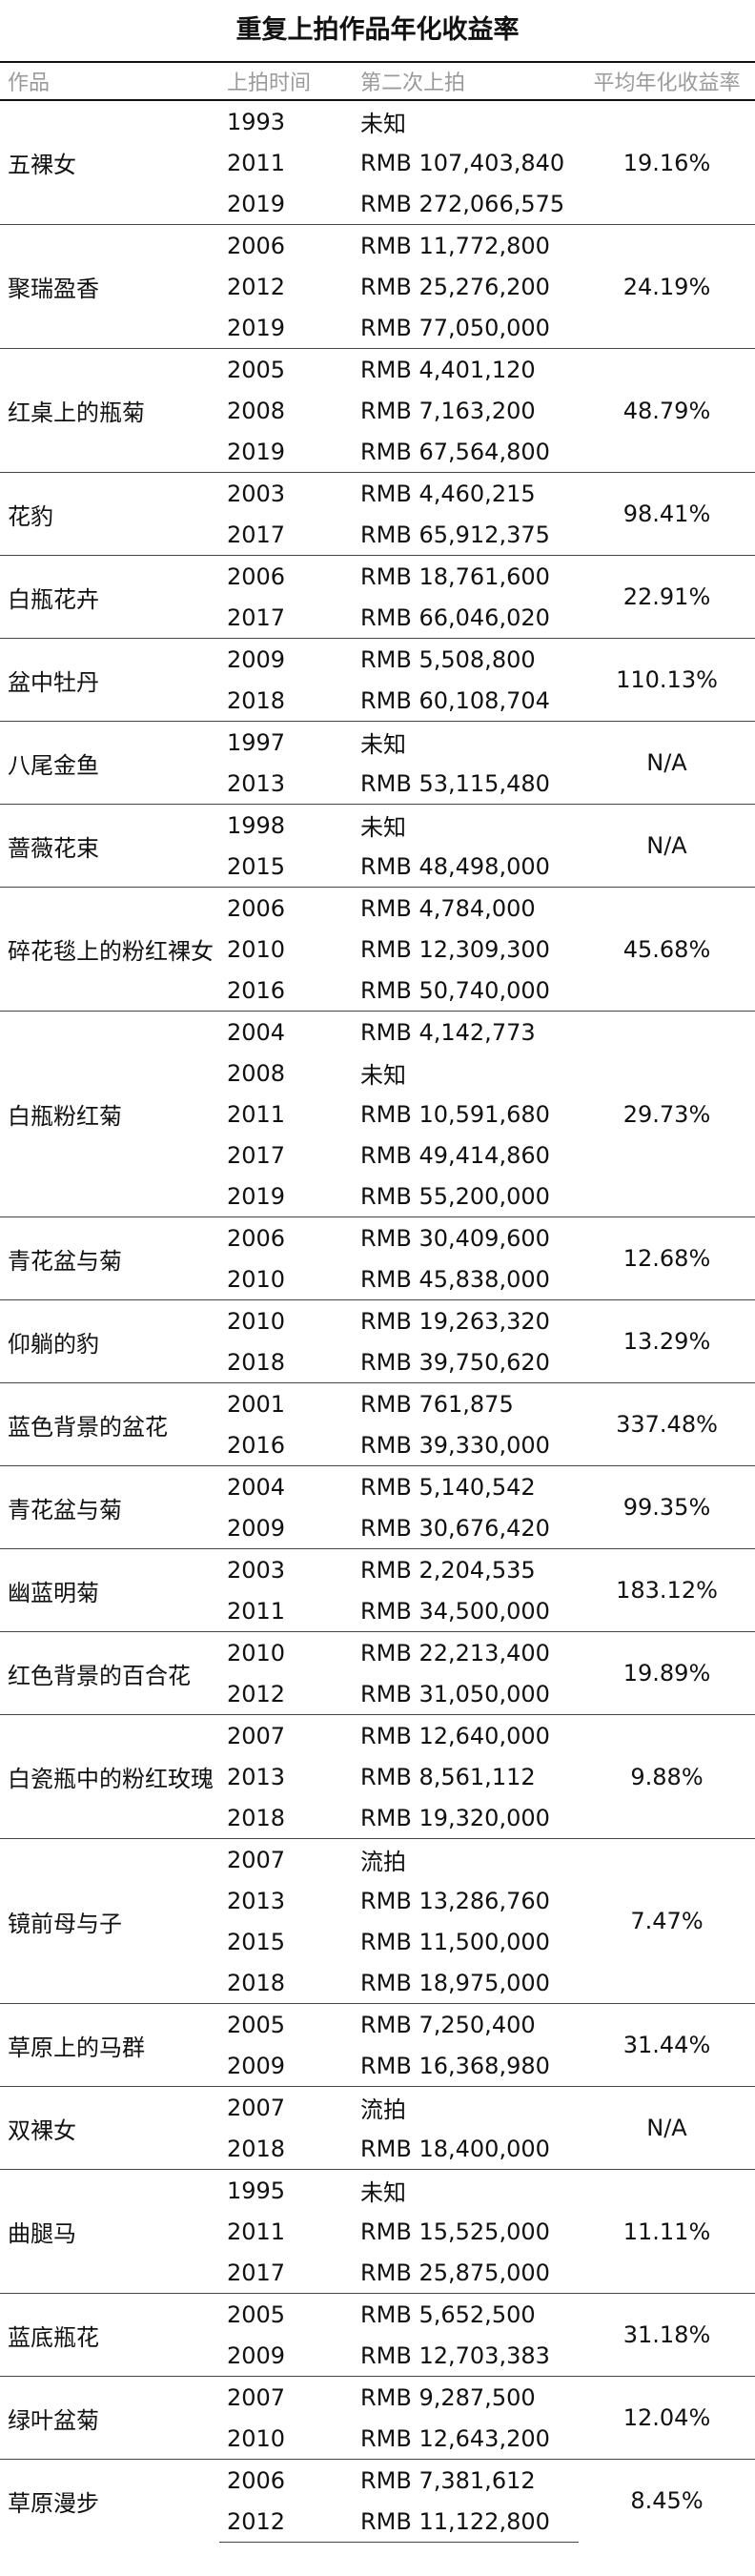 The width and height of the screenshot is (755, 2576). I want to click on auction-year-cell: 2008, so click(256, 410).